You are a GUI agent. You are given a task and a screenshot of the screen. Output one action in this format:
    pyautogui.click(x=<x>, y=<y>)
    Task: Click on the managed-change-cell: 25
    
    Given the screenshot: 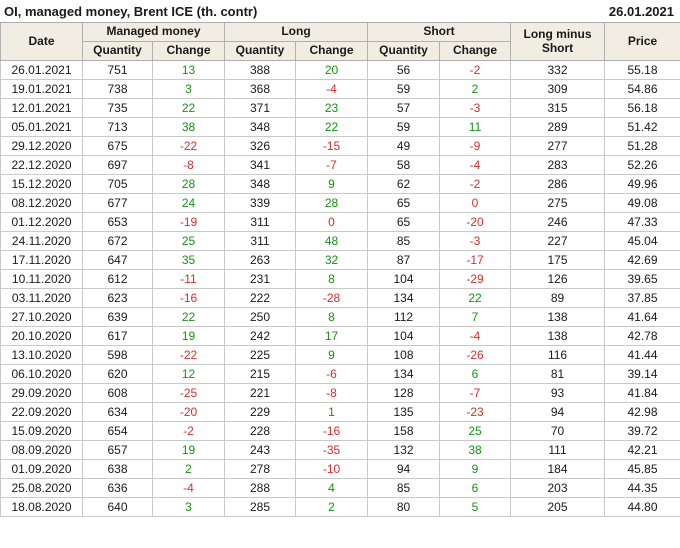 What is the action you would take?
    pyautogui.click(x=188, y=241)
    